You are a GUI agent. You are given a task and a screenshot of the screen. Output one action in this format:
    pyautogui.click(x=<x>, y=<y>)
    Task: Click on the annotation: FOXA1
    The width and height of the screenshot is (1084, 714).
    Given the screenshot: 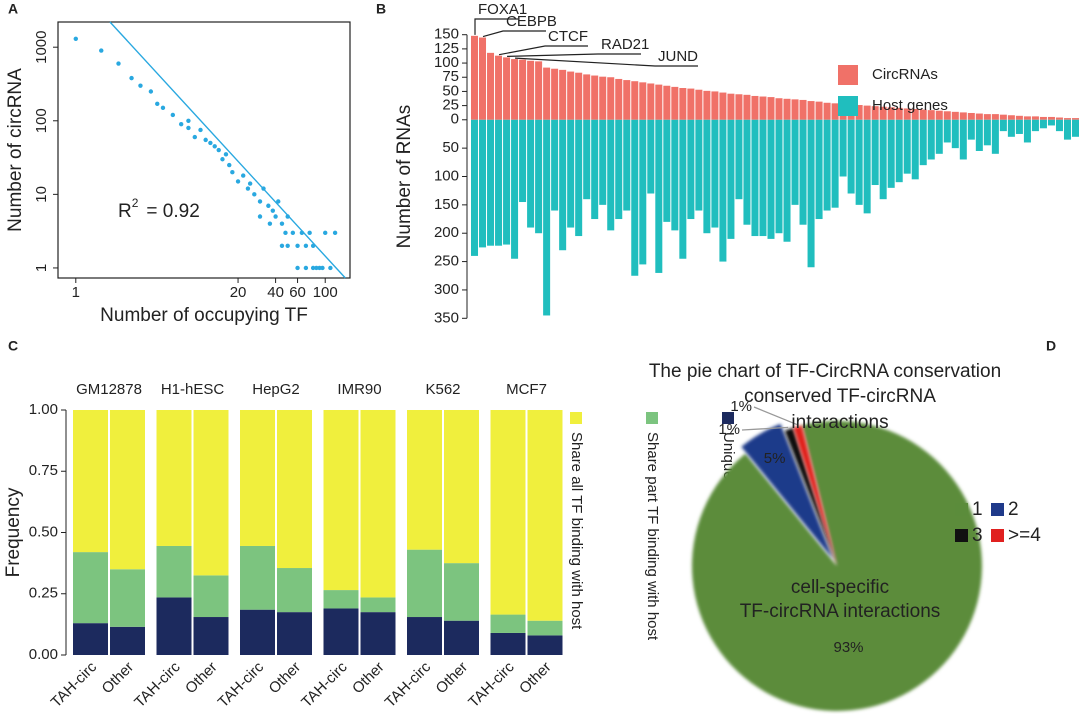 What is the action you would take?
    pyautogui.click(x=502, y=9)
    